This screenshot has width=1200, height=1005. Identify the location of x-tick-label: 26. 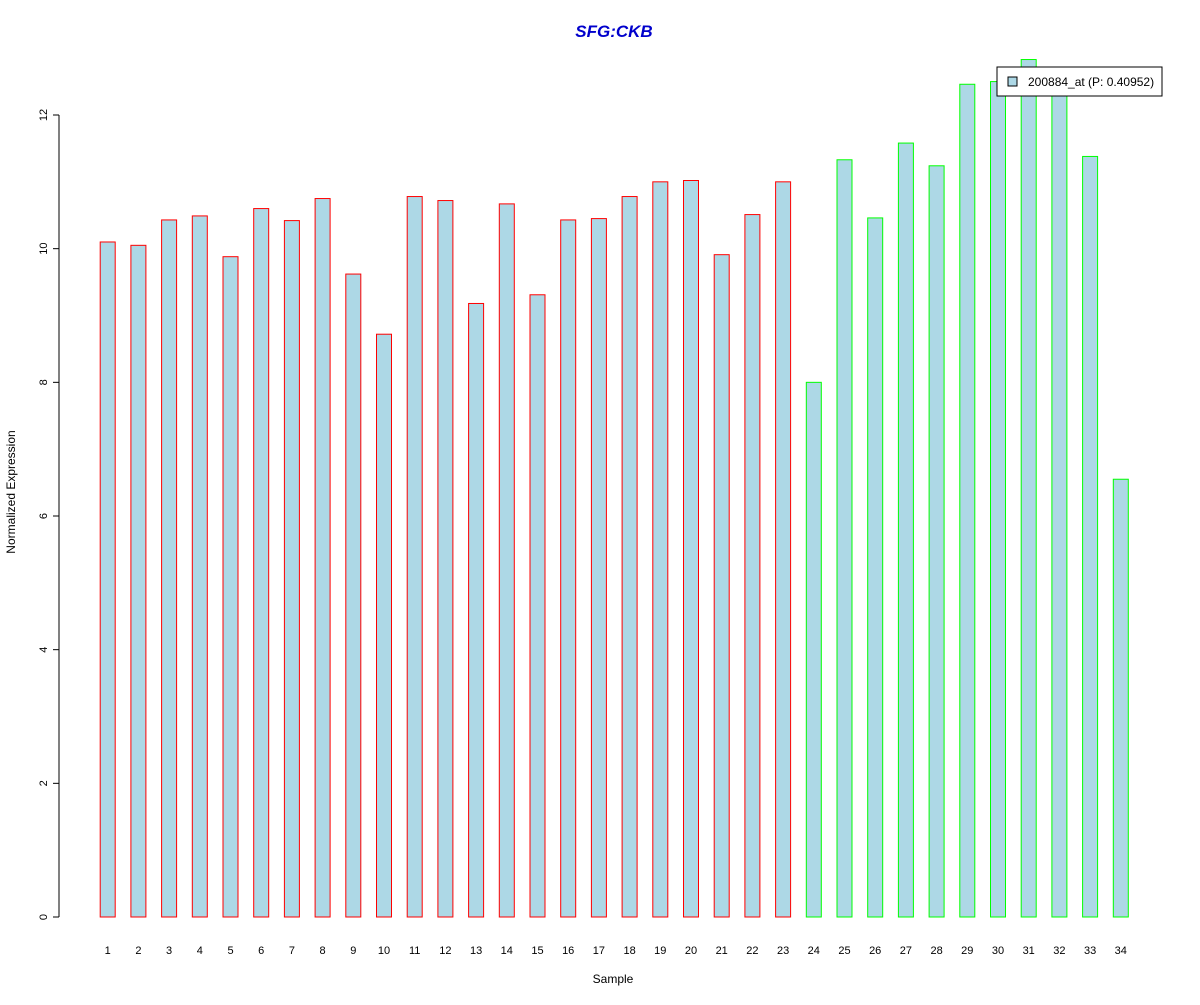
(875, 951).